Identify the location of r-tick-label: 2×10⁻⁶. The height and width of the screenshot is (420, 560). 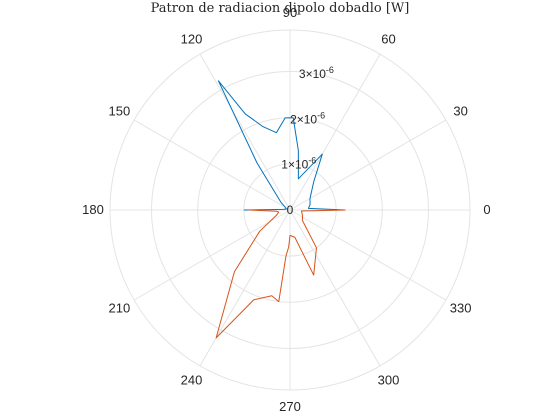
(307, 118).